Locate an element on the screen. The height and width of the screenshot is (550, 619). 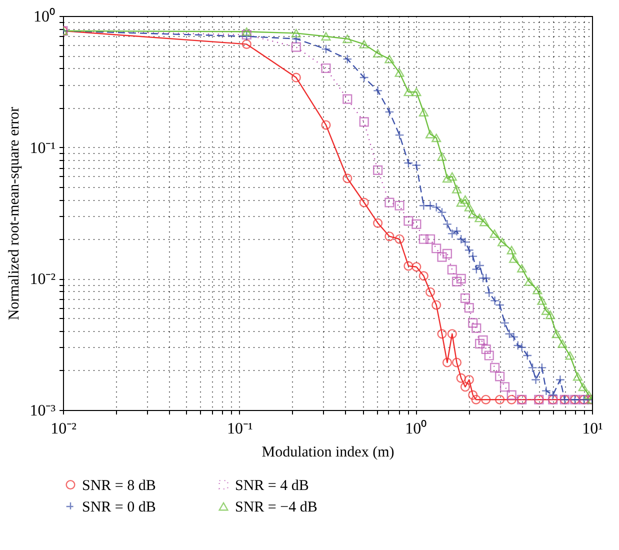
x-tick-label: 10⁰ is located at coordinates (416, 429).